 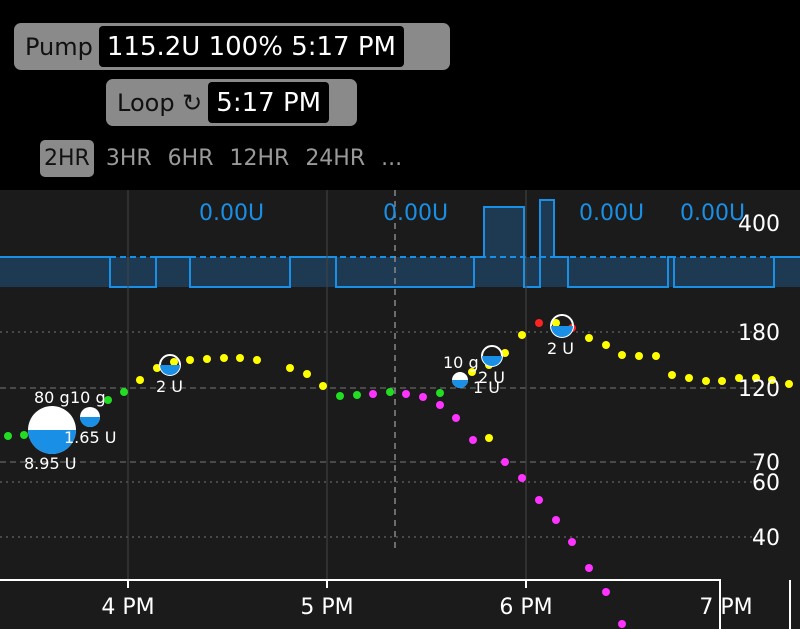 What do you see at coordinates (486, 387) in the screenshot?
I see `treatment-label: 1 U` at bounding box center [486, 387].